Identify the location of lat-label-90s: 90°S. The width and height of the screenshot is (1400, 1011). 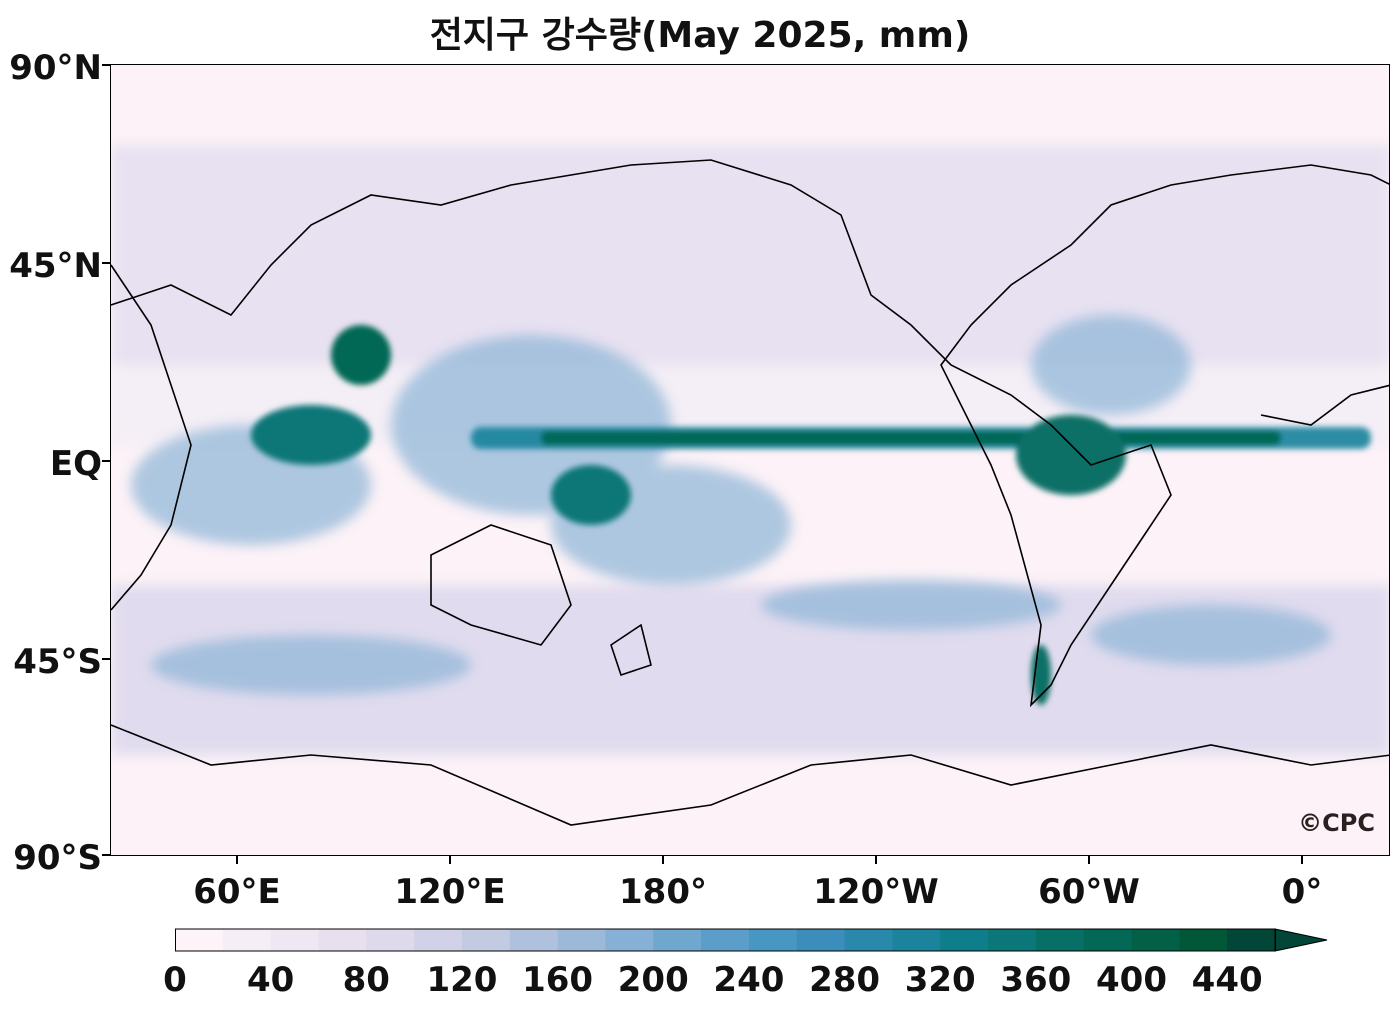
(57, 858).